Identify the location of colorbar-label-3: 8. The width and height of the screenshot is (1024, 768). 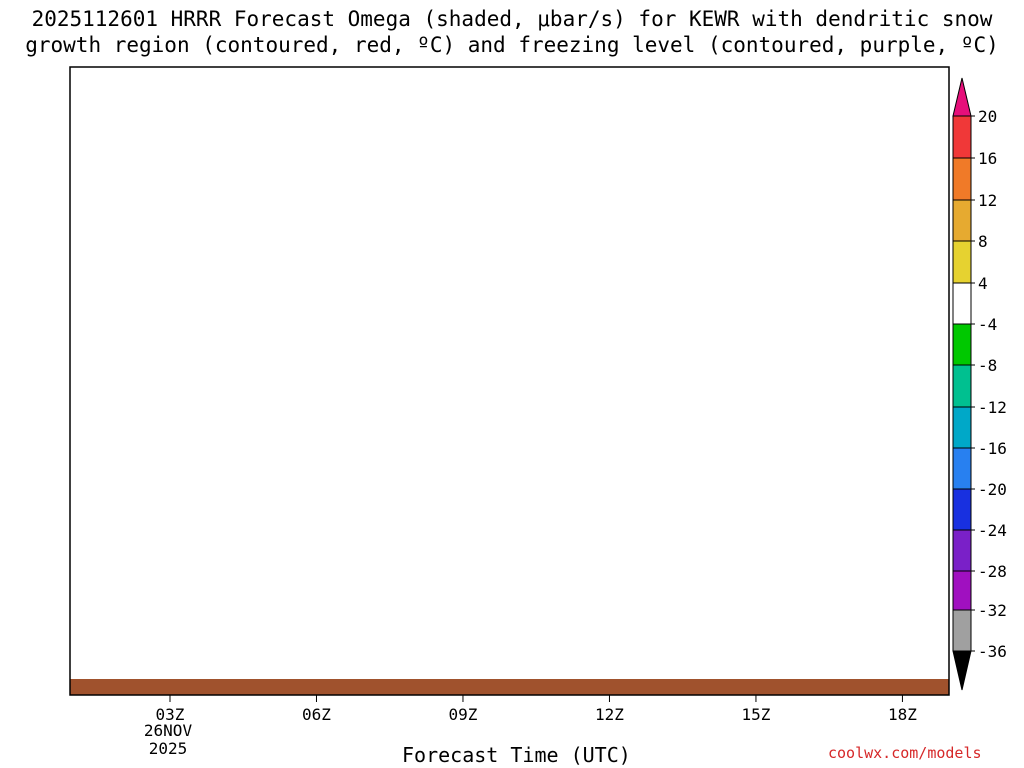
(983, 241).